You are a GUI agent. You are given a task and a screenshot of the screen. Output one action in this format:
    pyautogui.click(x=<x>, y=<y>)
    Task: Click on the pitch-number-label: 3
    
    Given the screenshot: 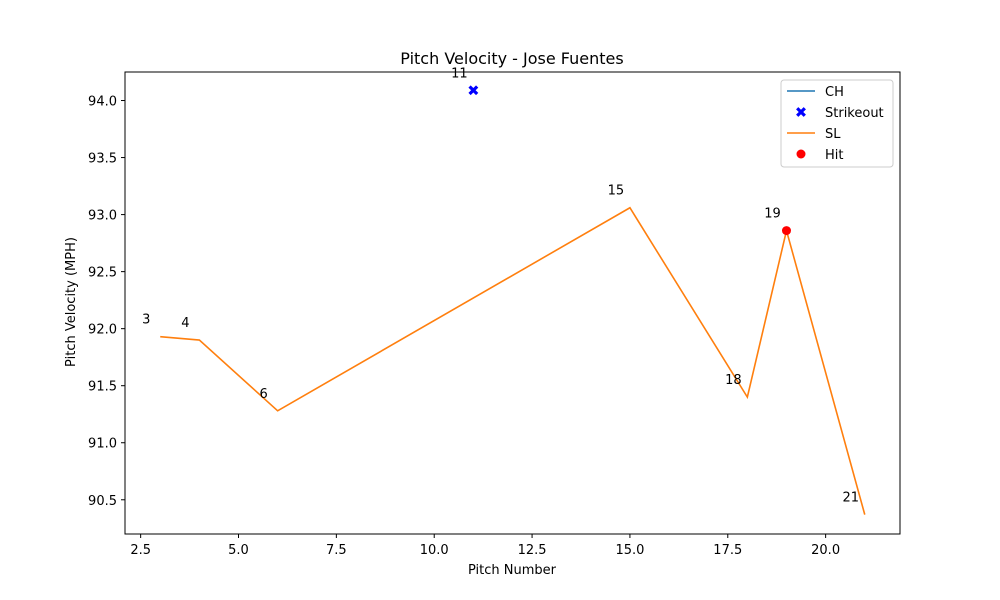 What is the action you would take?
    pyautogui.click(x=146, y=320)
    